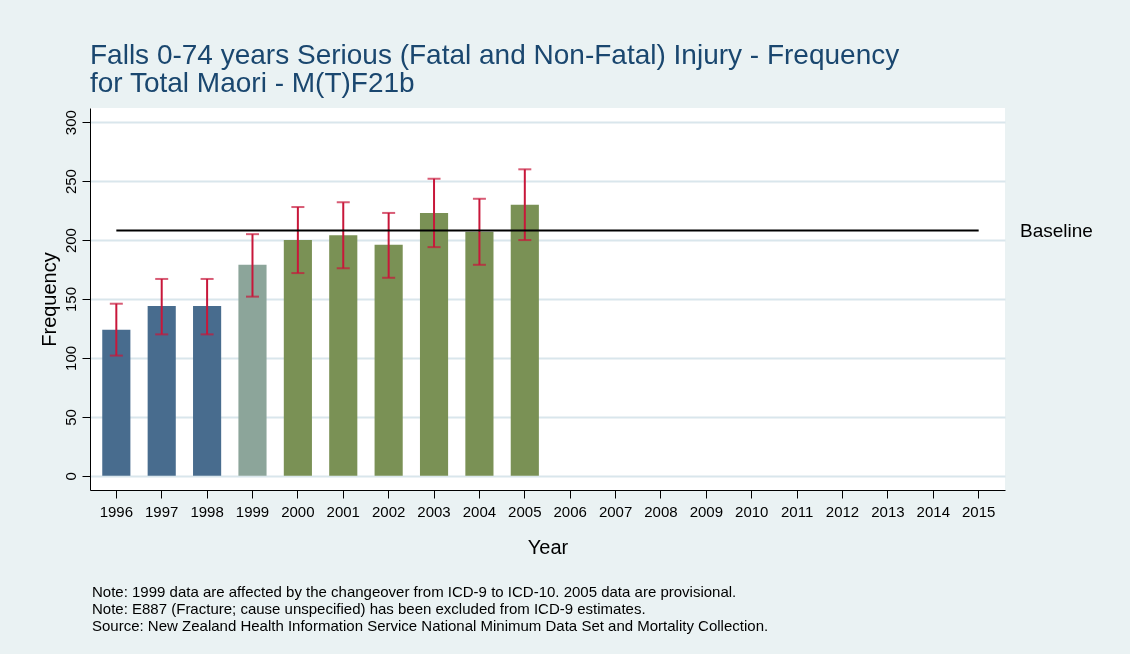  What do you see at coordinates (434, 511) in the screenshot?
I see `x-tick-label: 2003` at bounding box center [434, 511].